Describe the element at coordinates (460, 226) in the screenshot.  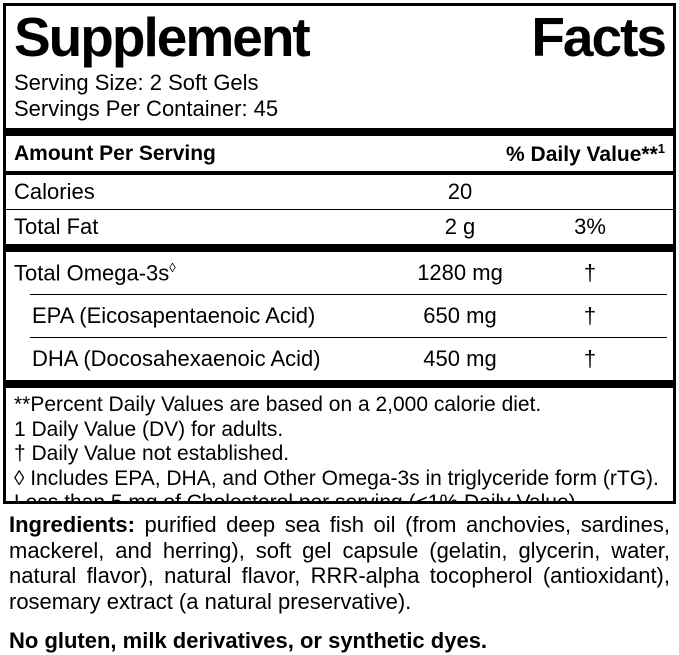
I see `nutrient-amount: 2 g` at that location.